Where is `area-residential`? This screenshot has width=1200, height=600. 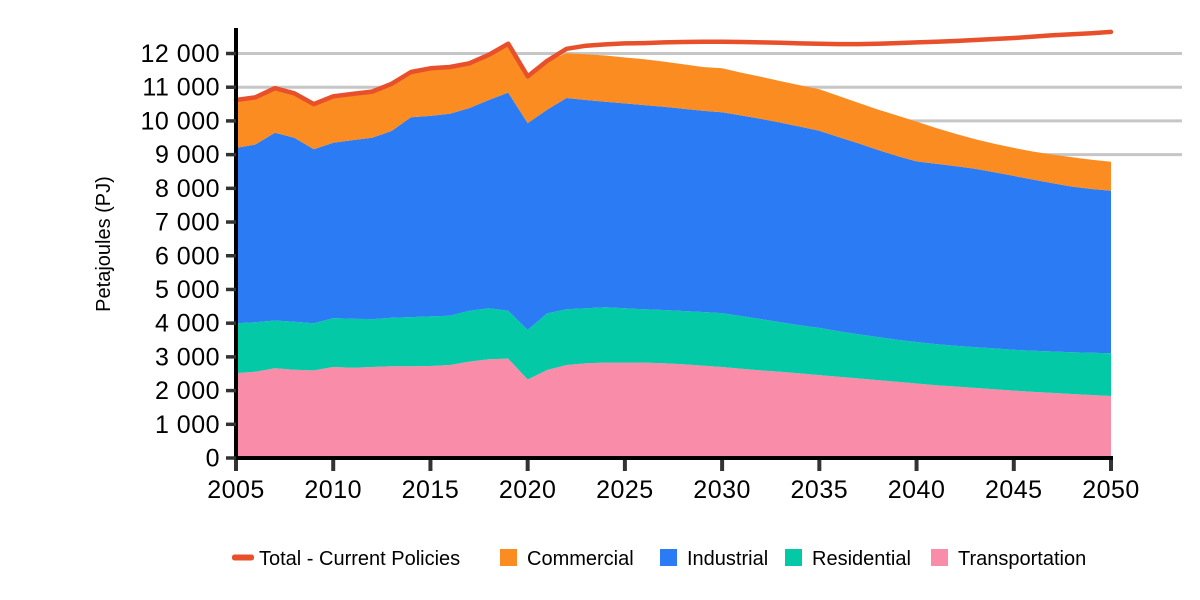
area-residential is located at coordinates (673, 351).